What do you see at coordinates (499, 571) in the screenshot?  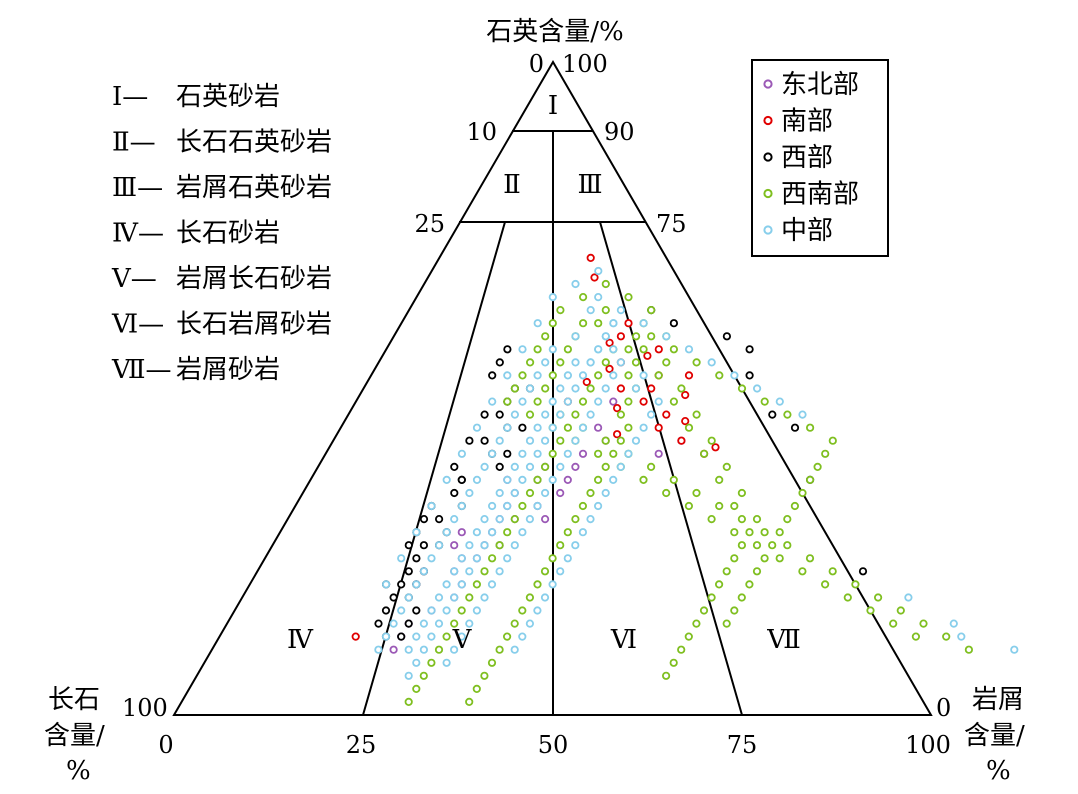 I see `data-point-中部-18` at bounding box center [499, 571].